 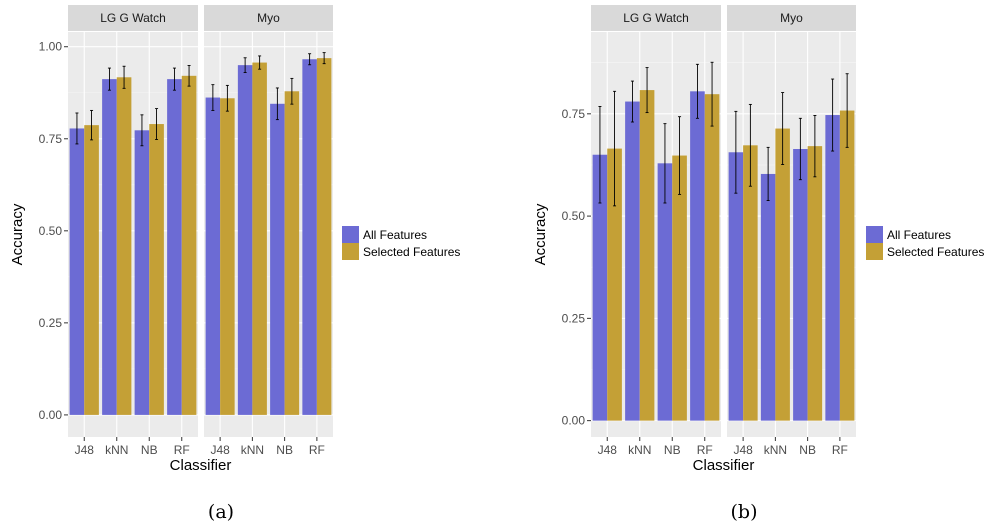 I want to click on figure-caption: (a), so click(x=221, y=512).